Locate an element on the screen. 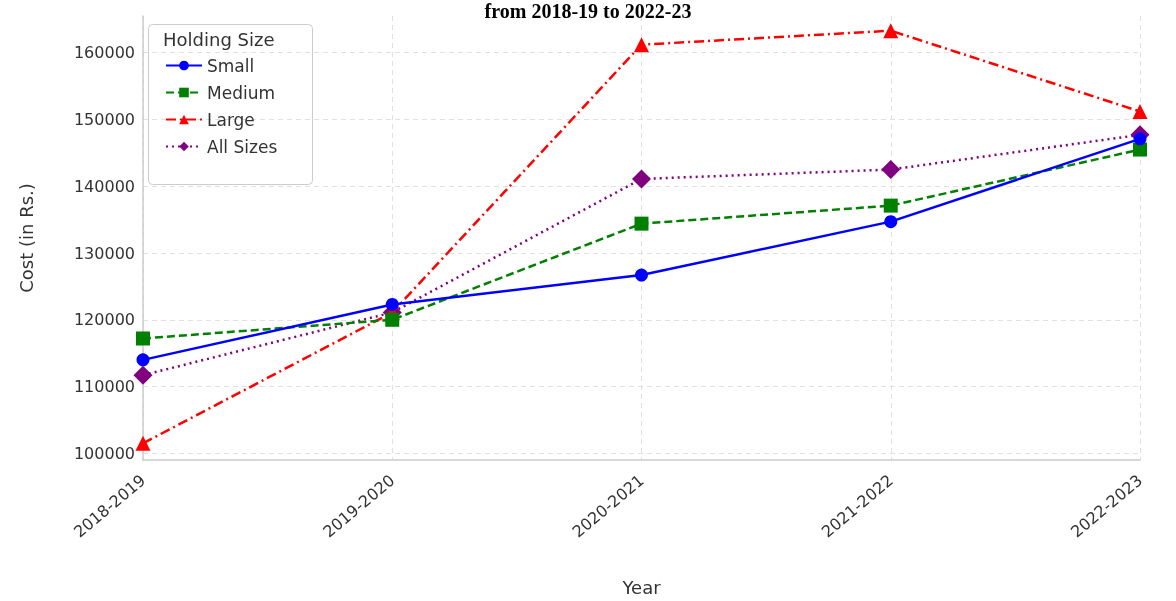  y-tick-label: 110000 is located at coordinates (104, 387).